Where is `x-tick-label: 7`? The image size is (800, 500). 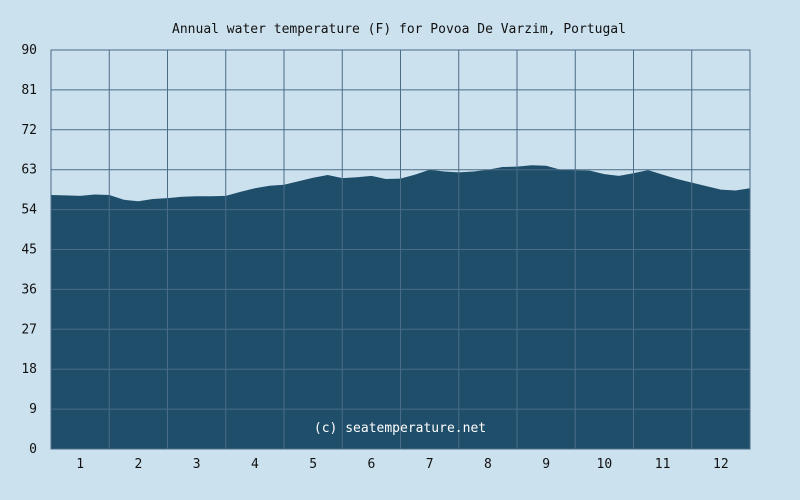
x-tick-label: 7 is located at coordinates (430, 464).